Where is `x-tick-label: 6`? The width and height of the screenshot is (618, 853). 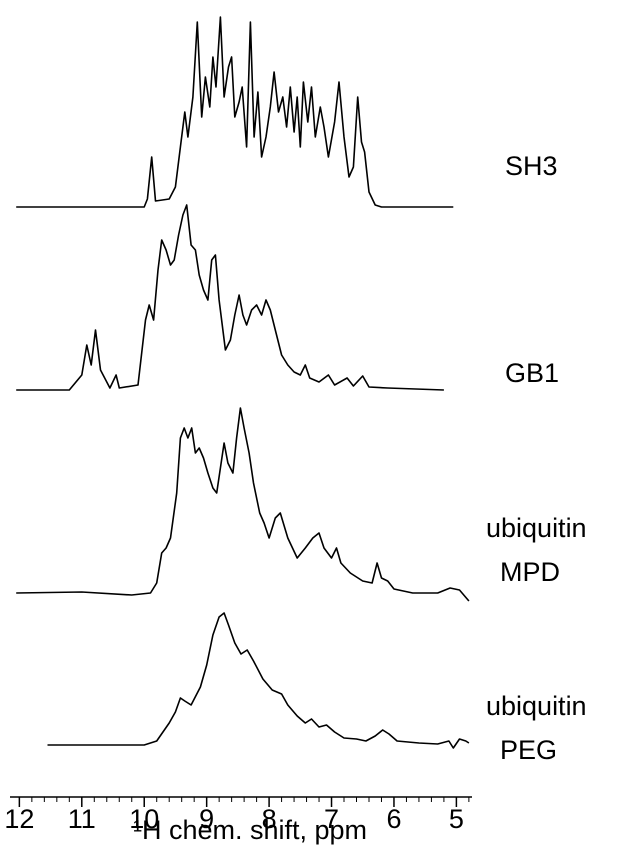 x-tick-label: 6 is located at coordinates (393, 819).